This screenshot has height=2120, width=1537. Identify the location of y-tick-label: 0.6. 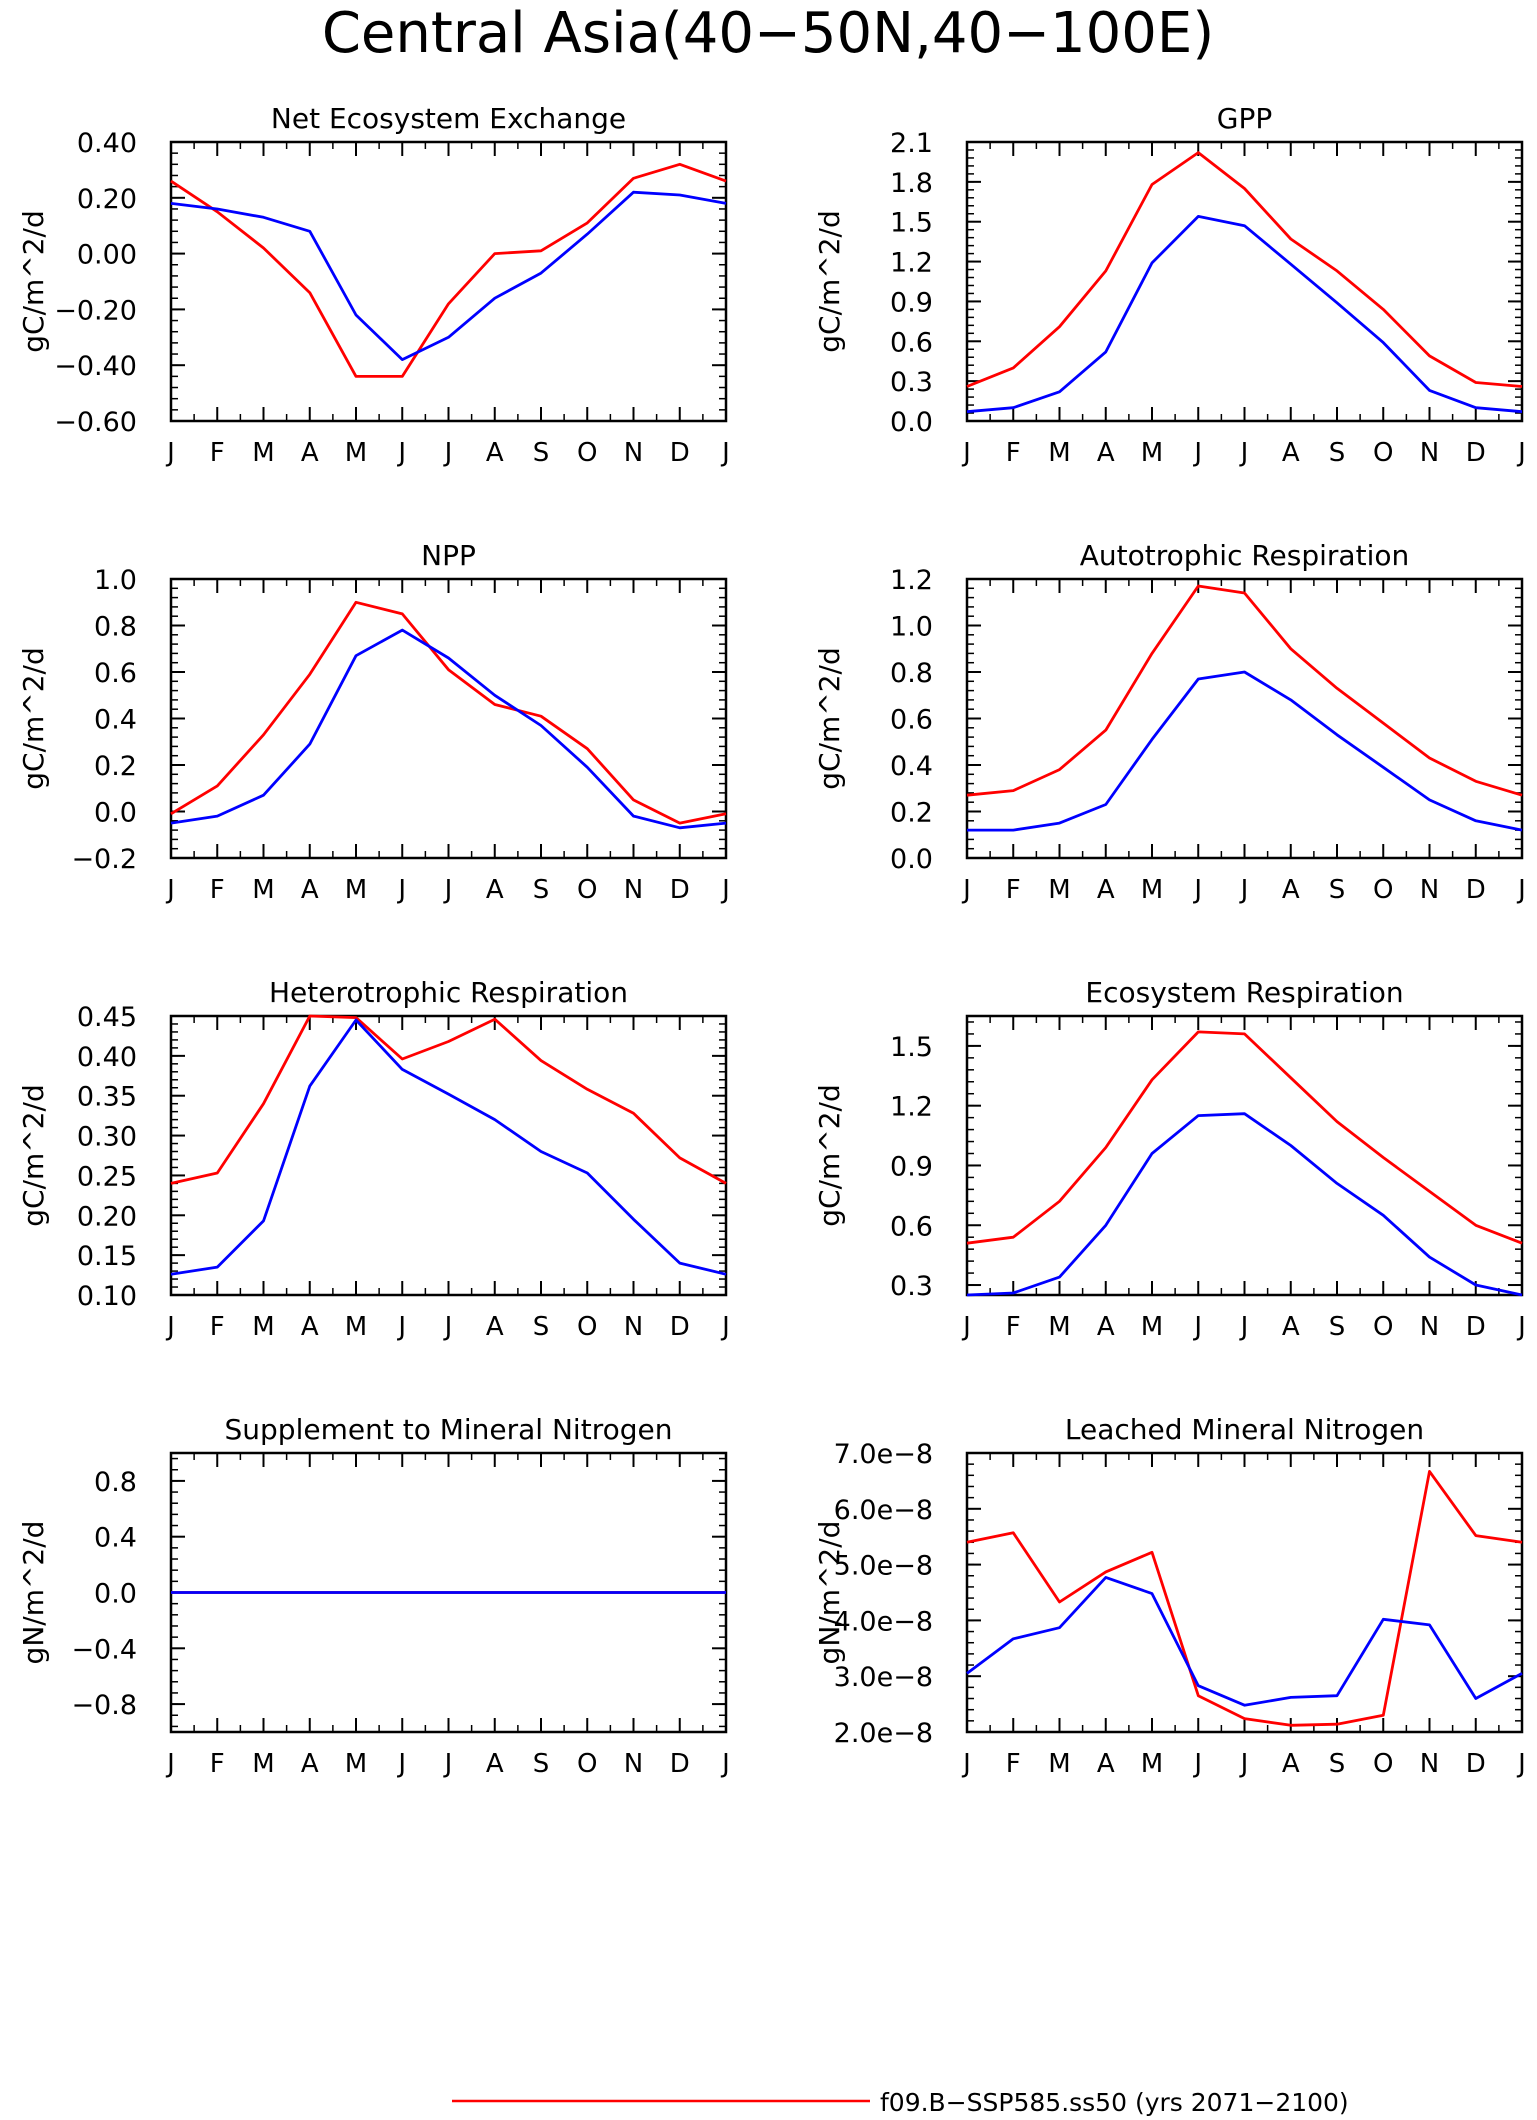
(115, 673).